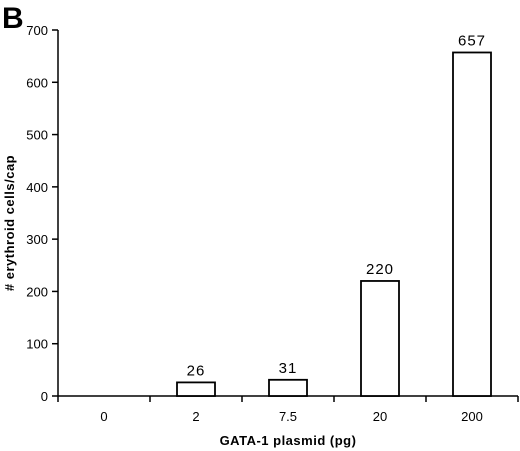 Image resolution: width=520 pixels, height=451 pixels. I want to click on x-axis: 0 2 7.5 20 200, so click(288, 409).